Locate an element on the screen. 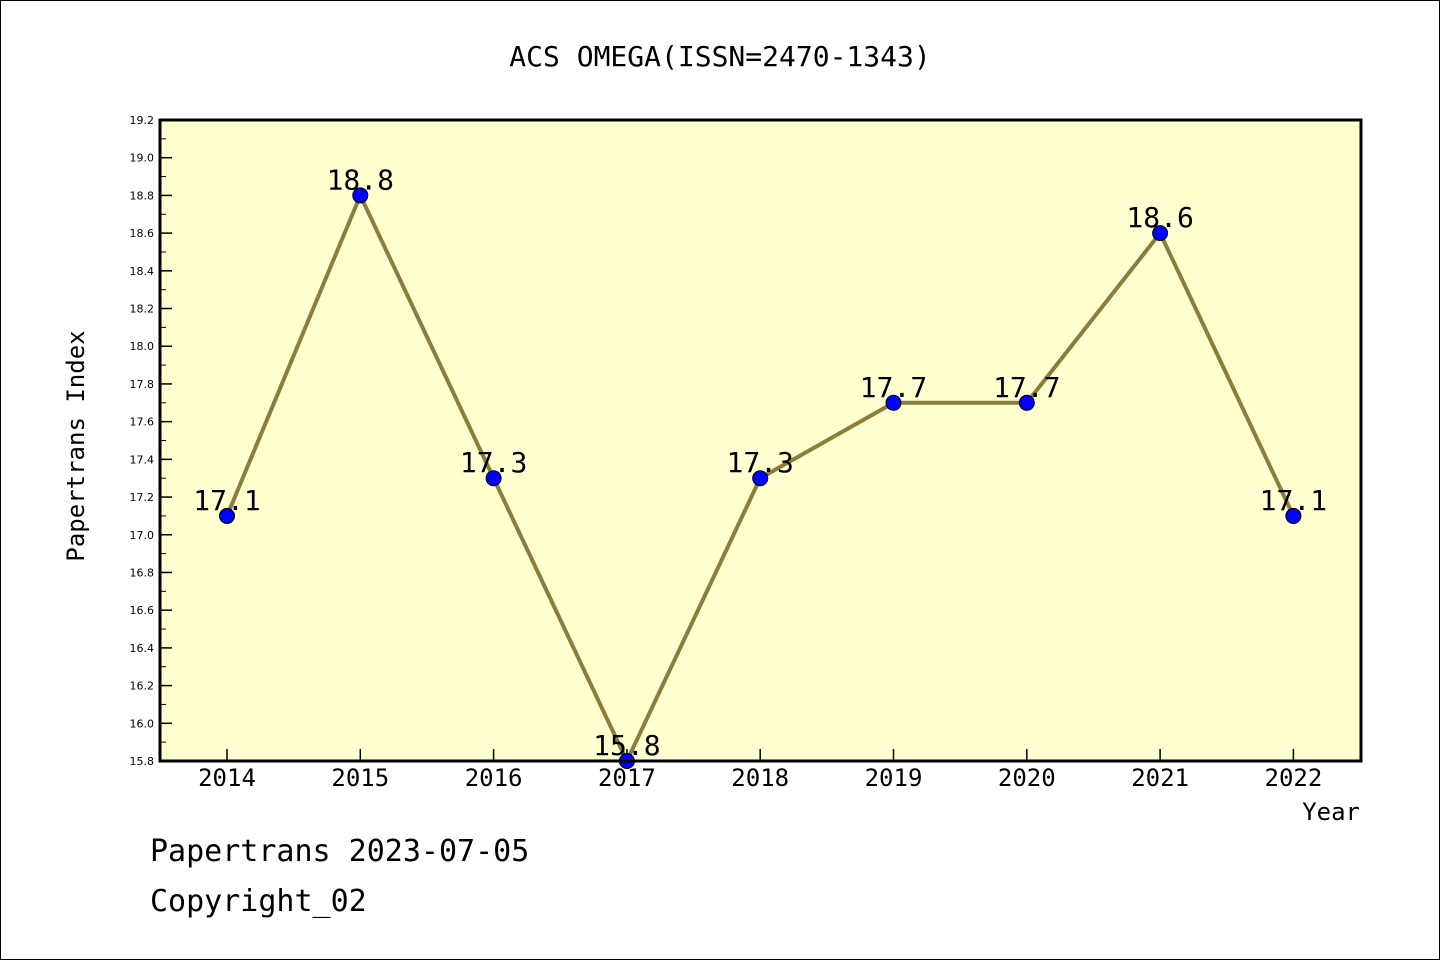 This screenshot has height=960, width=1440. x-tick-label: 2022 is located at coordinates (1294, 778).